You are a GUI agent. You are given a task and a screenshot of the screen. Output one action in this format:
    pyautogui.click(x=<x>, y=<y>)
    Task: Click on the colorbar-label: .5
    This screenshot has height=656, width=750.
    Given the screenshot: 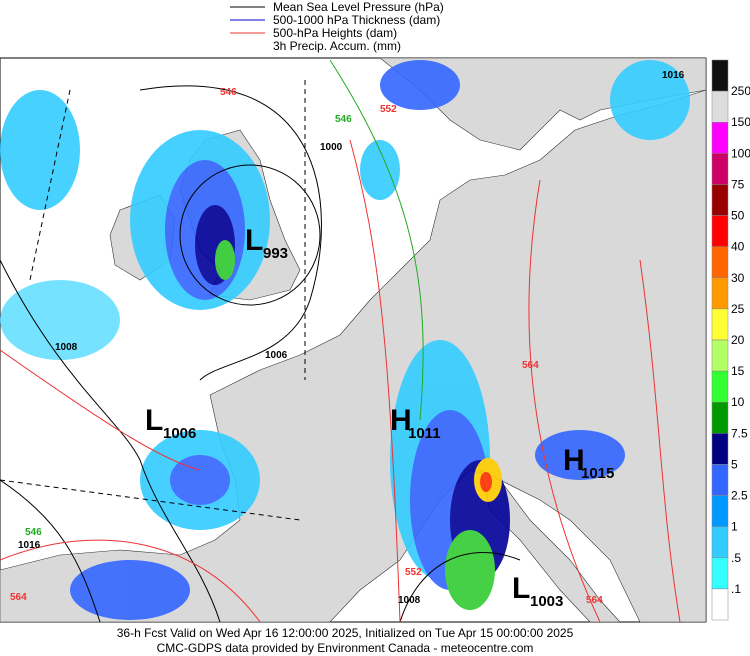 What is the action you would take?
    pyautogui.click(x=736, y=558)
    